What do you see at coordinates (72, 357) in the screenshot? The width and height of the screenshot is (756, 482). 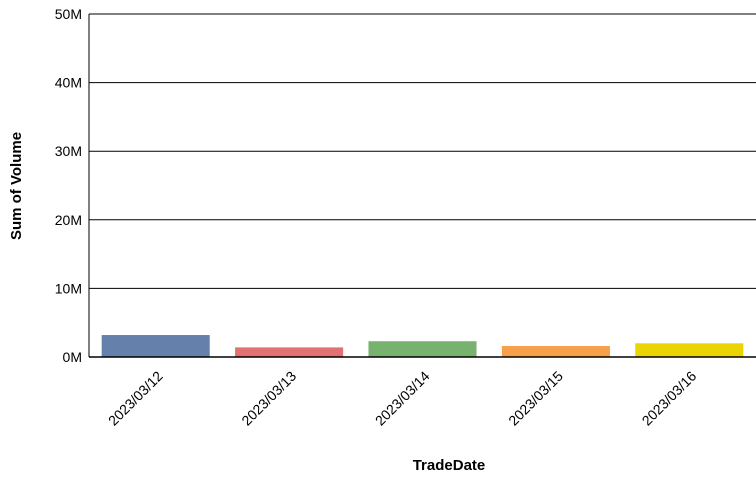 I see `y-tick-label: 0M` at bounding box center [72, 357].